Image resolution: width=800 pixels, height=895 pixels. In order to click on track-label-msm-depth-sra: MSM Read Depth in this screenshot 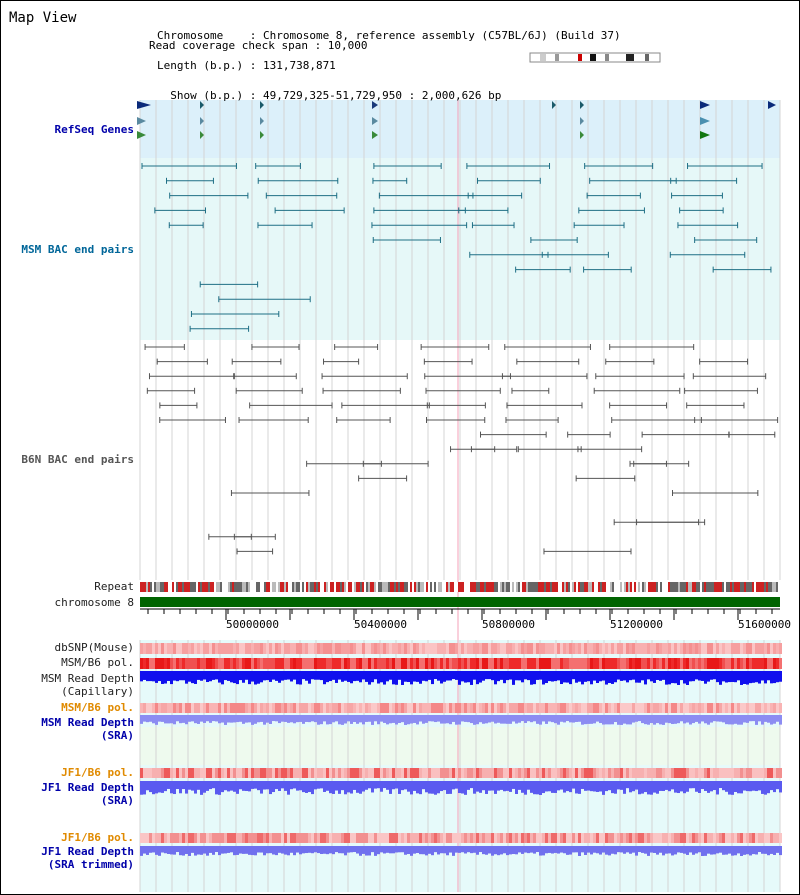, I will do `click(87, 722)`.